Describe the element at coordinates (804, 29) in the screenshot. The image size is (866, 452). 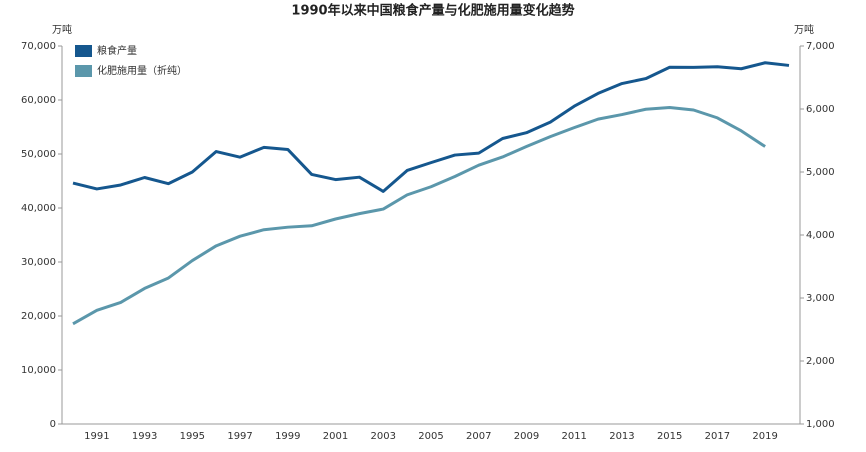
I see `y2-axis-label: 万吨` at that location.